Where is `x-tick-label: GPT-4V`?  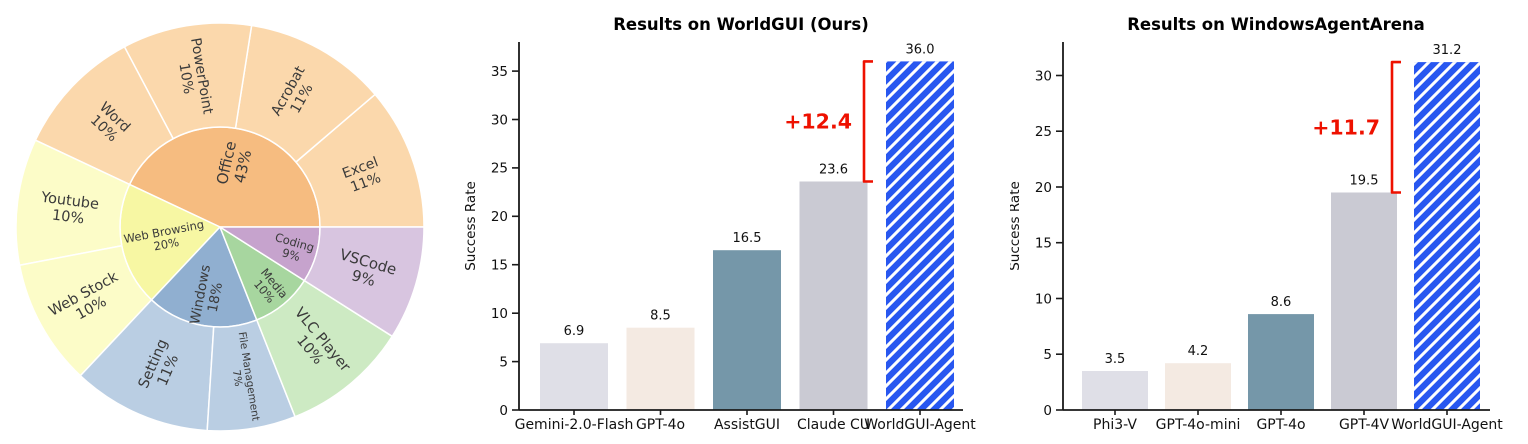
x-tick-label: GPT-4V is located at coordinates (1364, 425).